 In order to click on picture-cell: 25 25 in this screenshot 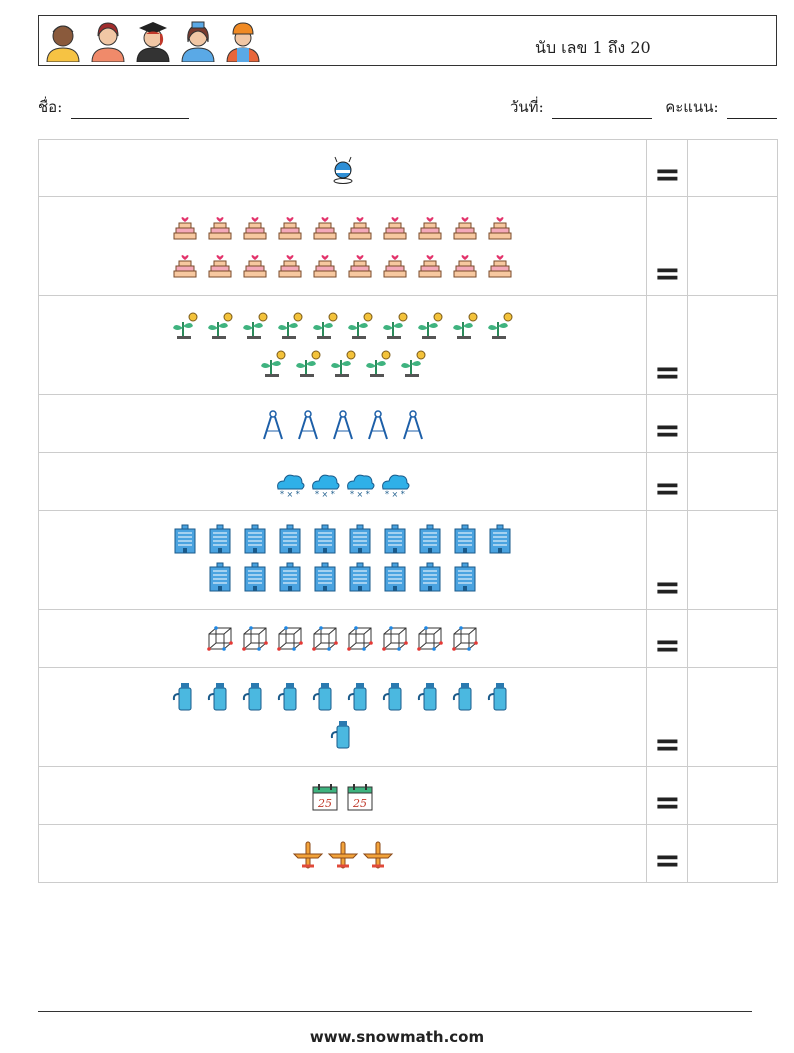, I will do `click(343, 795)`.